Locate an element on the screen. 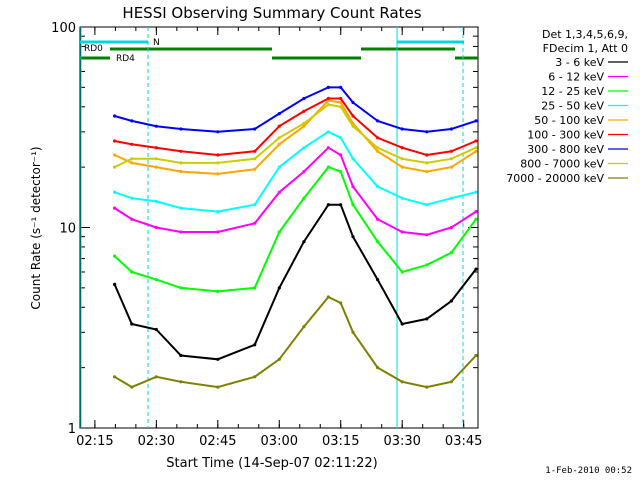  chart-title: HESSI Observing Summary Count Rates is located at coordinates (271, 13).